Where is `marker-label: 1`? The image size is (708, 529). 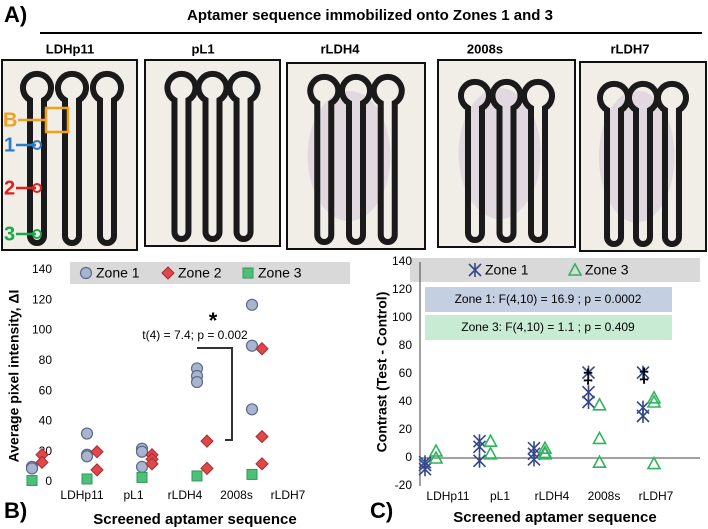 marker-label: 1 is located at coordinates (9, 145).